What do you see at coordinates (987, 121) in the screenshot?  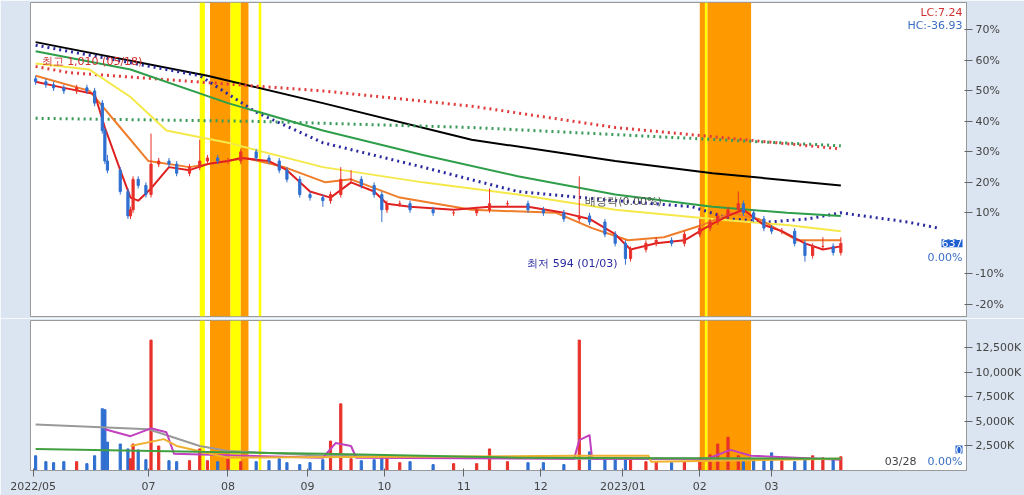 I see `y-tick-label: 40%` at bounding box center [987, 121].